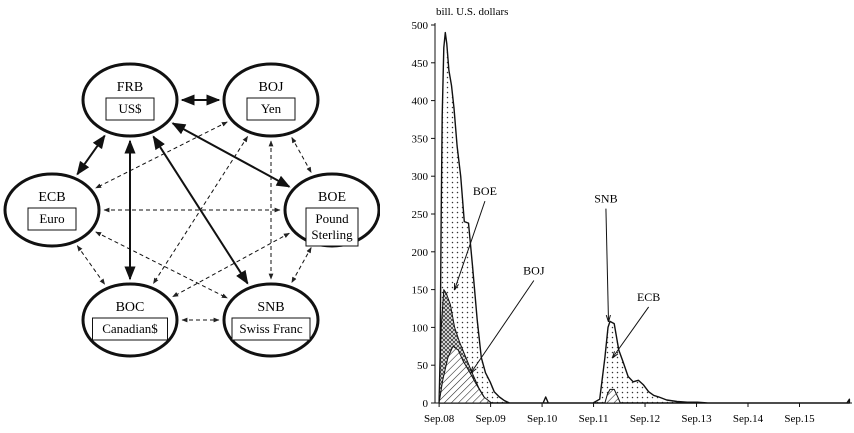 The image size is (854, 433). I want to click on x-tick-label: Sep.10, so click(542, 419).